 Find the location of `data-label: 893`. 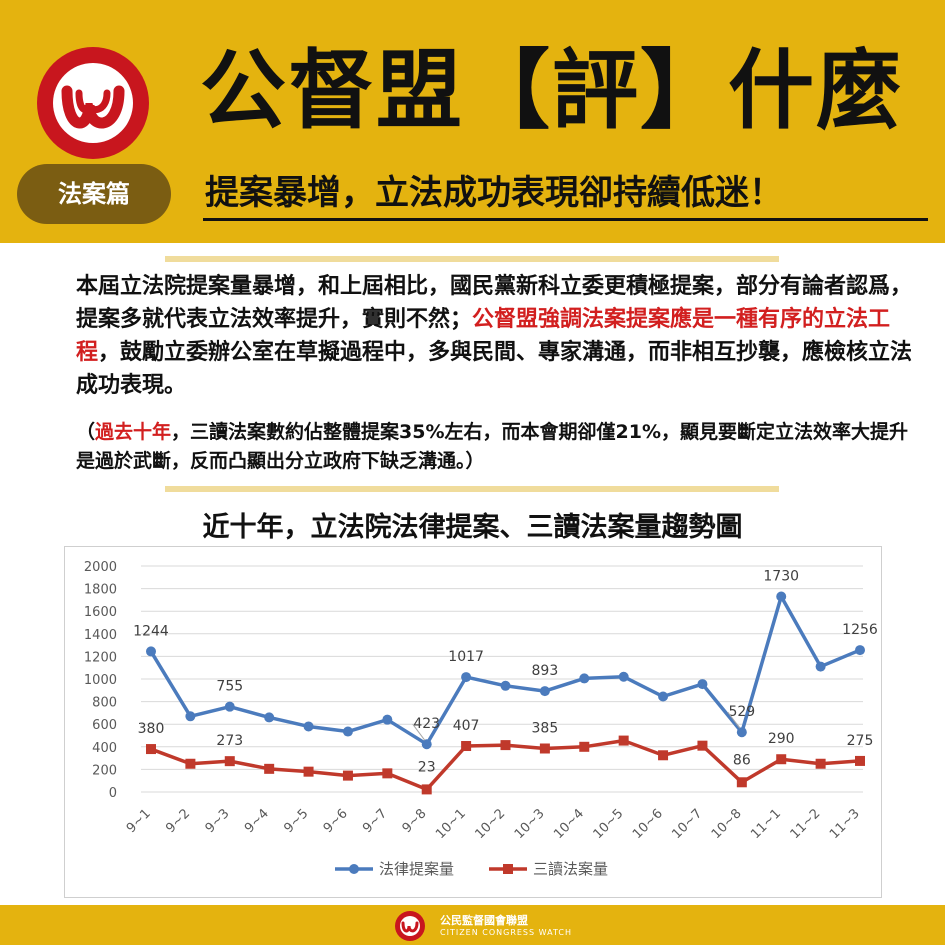

data-label: 893 is located at coordinates (545, 671).